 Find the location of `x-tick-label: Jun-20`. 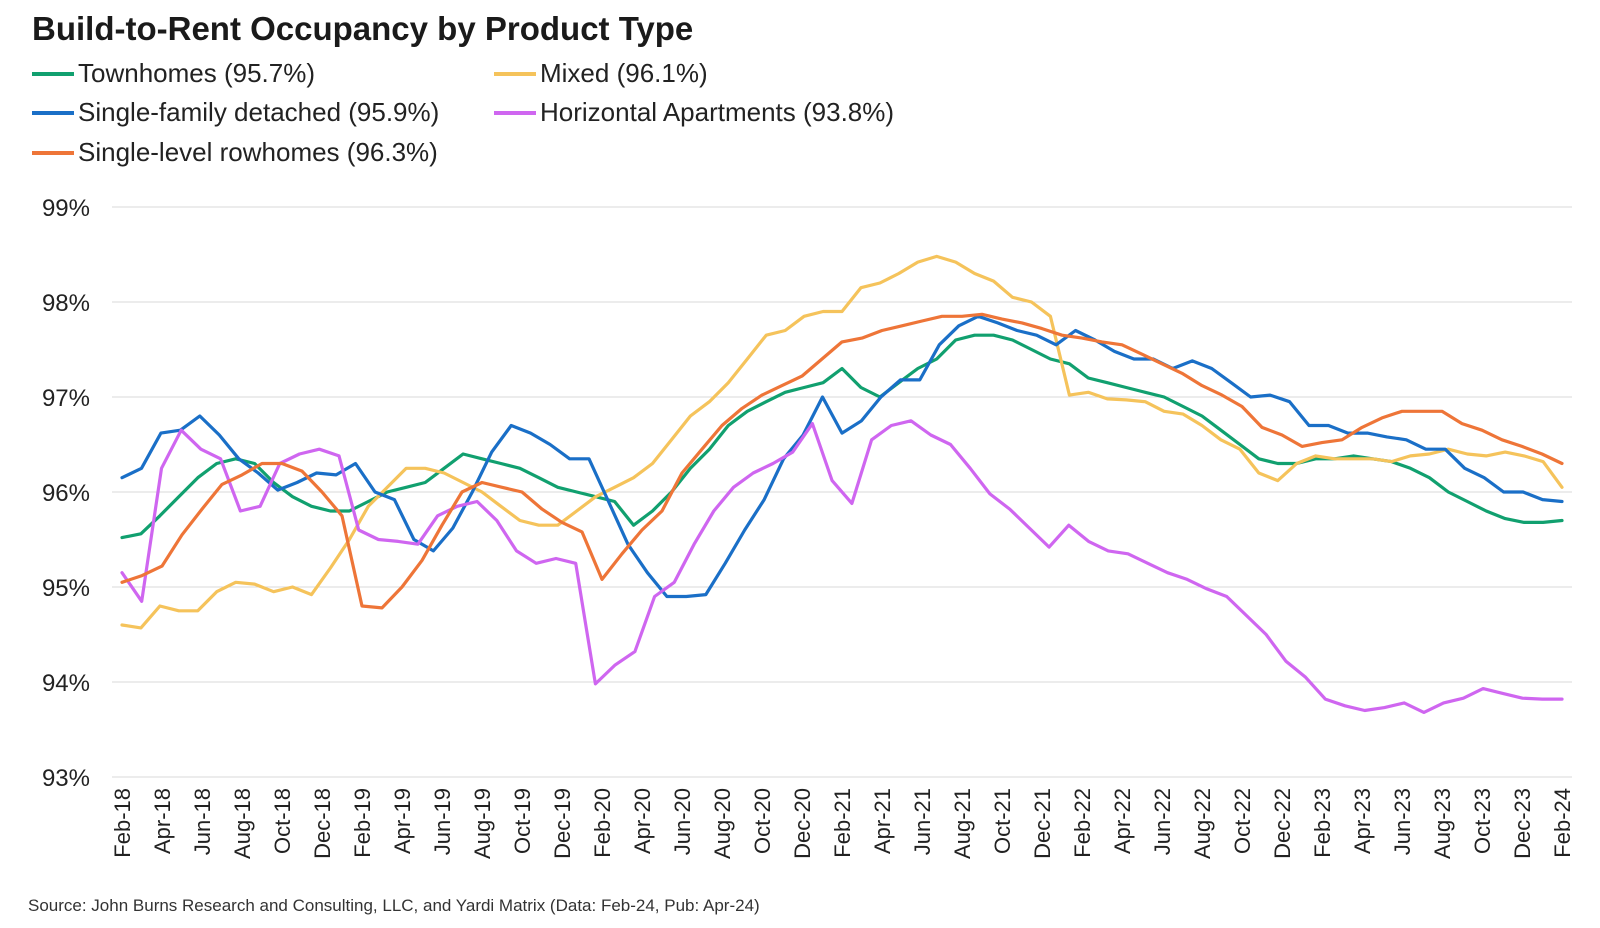

x-tick-label: Jun-20 is located at coordinates (682, 821).